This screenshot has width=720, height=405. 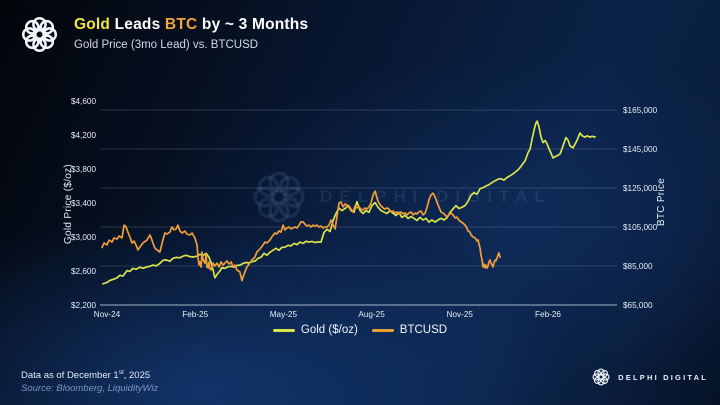 I want to click on series-line-btcusd, so click(x=301, y=236).